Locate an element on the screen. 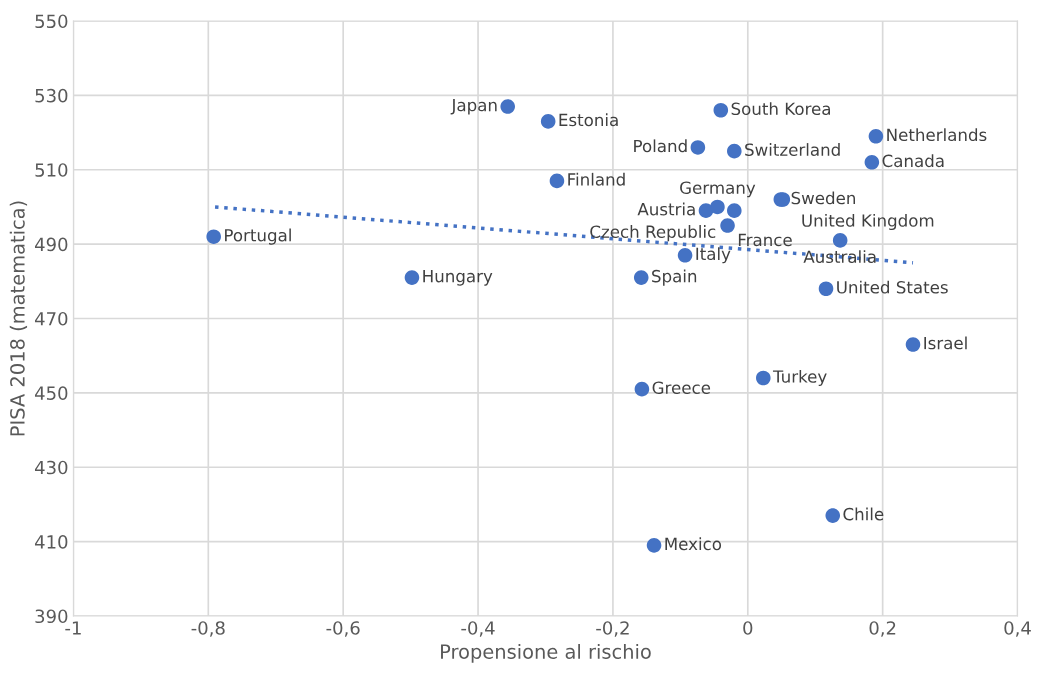  y-axis-title: PISA 2018 (matematica) is located at coordinates (18, 318).